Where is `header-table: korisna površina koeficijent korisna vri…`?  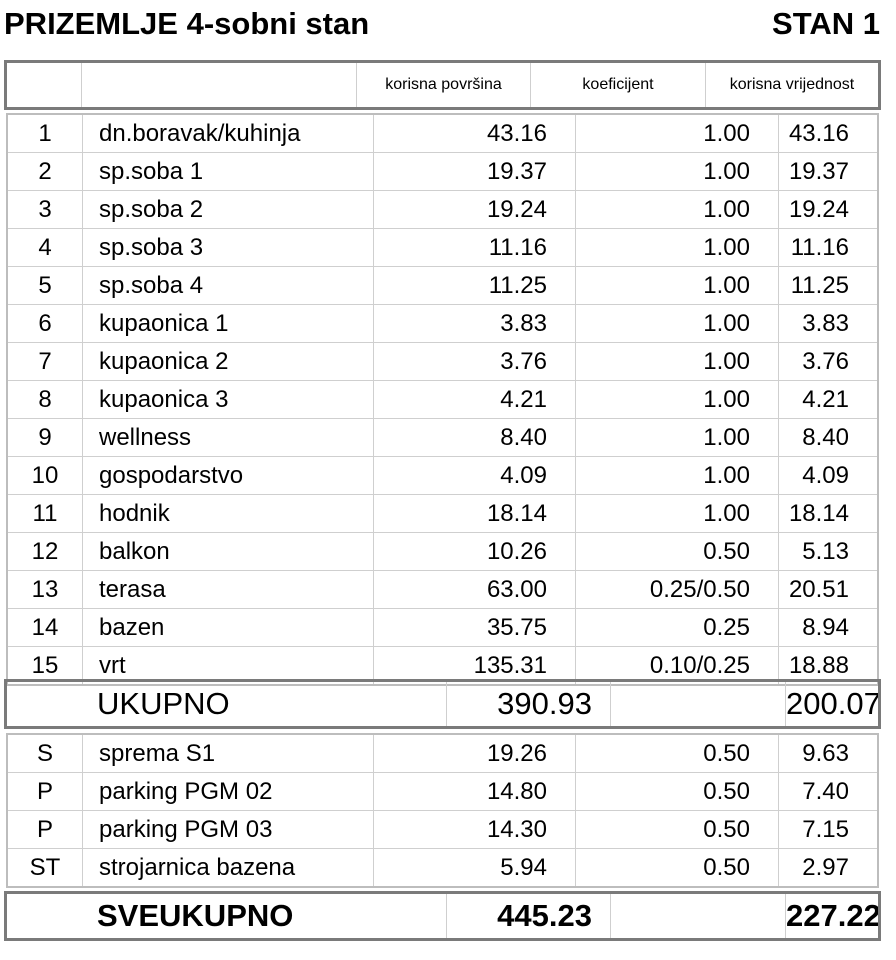
header-table: korisna površina koeficijent korisna vri… is located at coordinates (442, 85).